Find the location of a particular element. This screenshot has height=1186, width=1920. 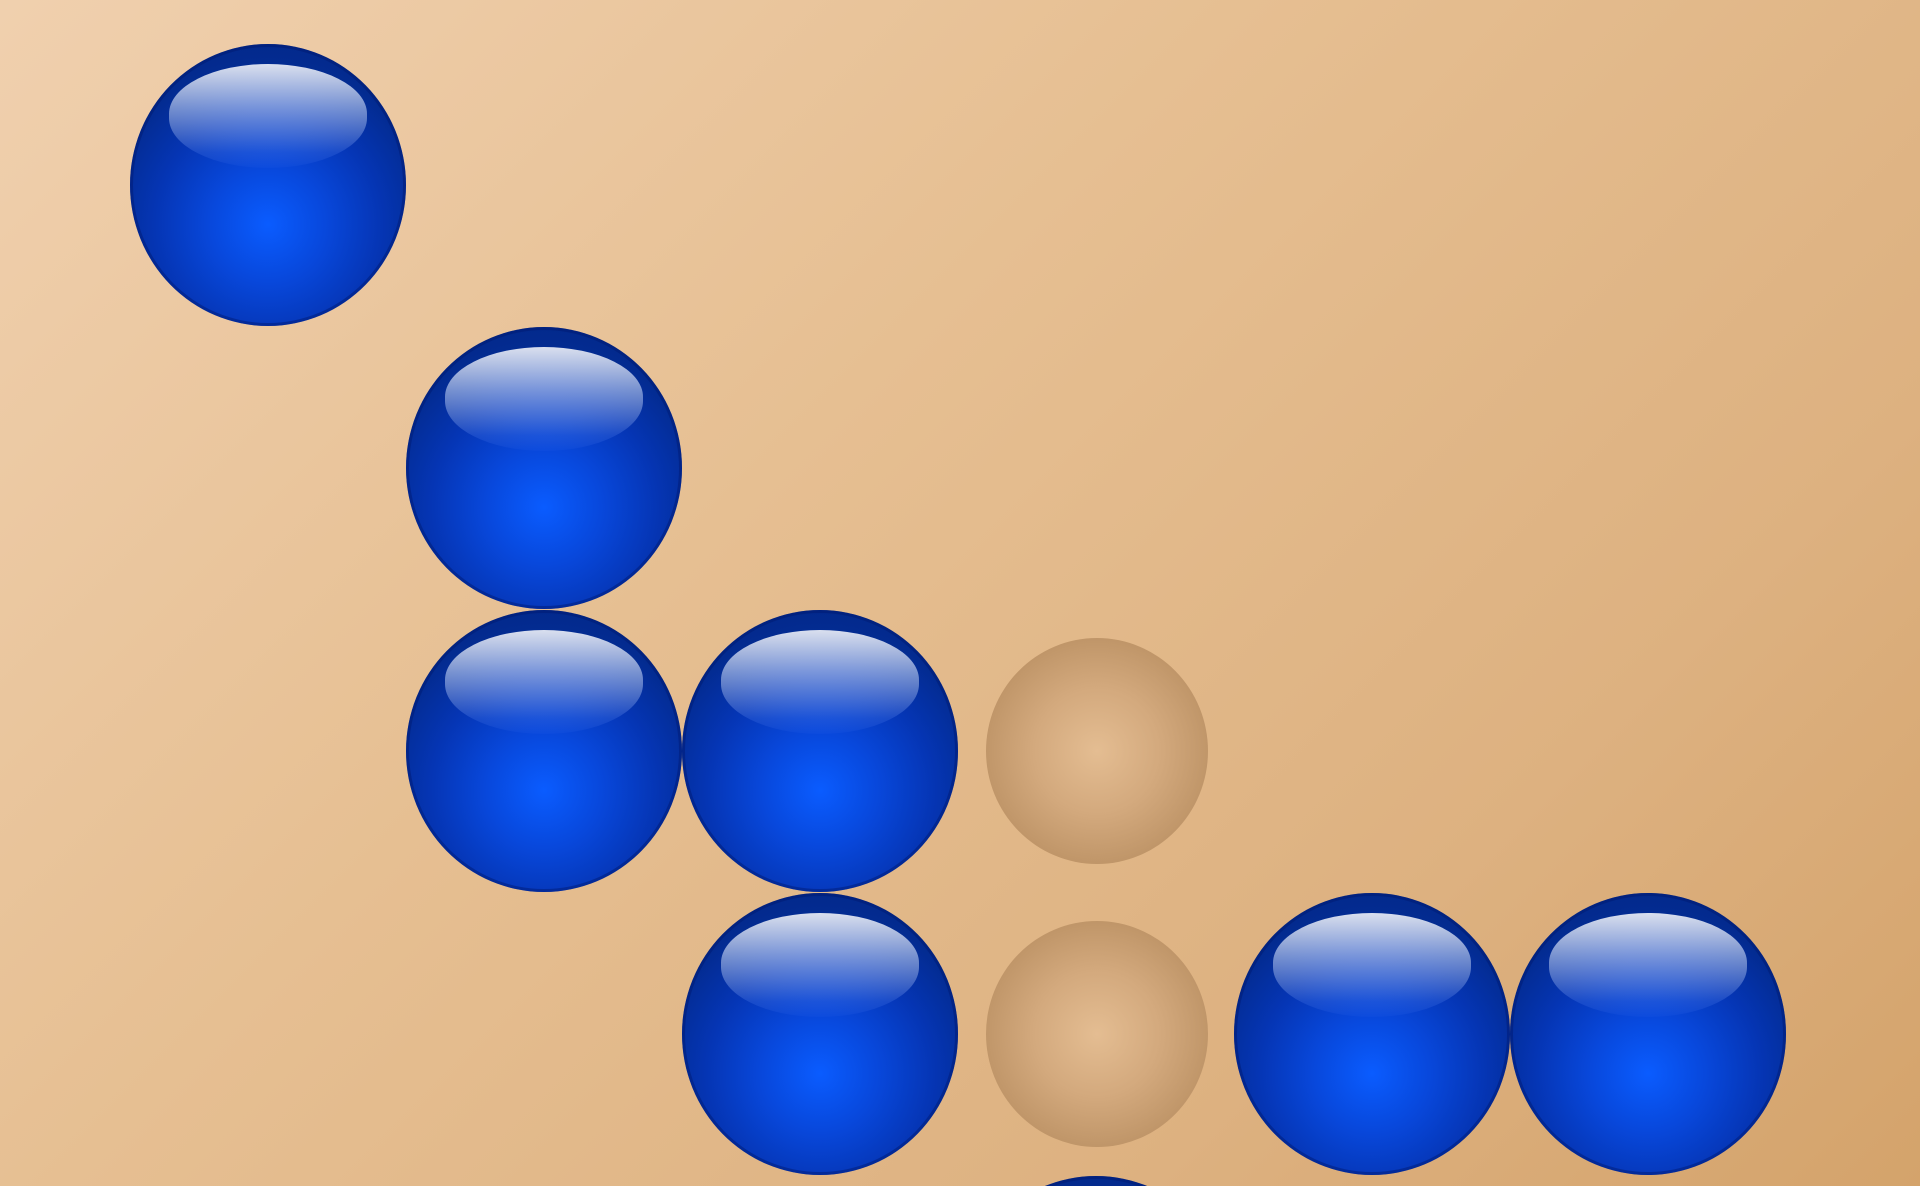

peg-cell-r1-c1 is located at coordinates (544, 468).